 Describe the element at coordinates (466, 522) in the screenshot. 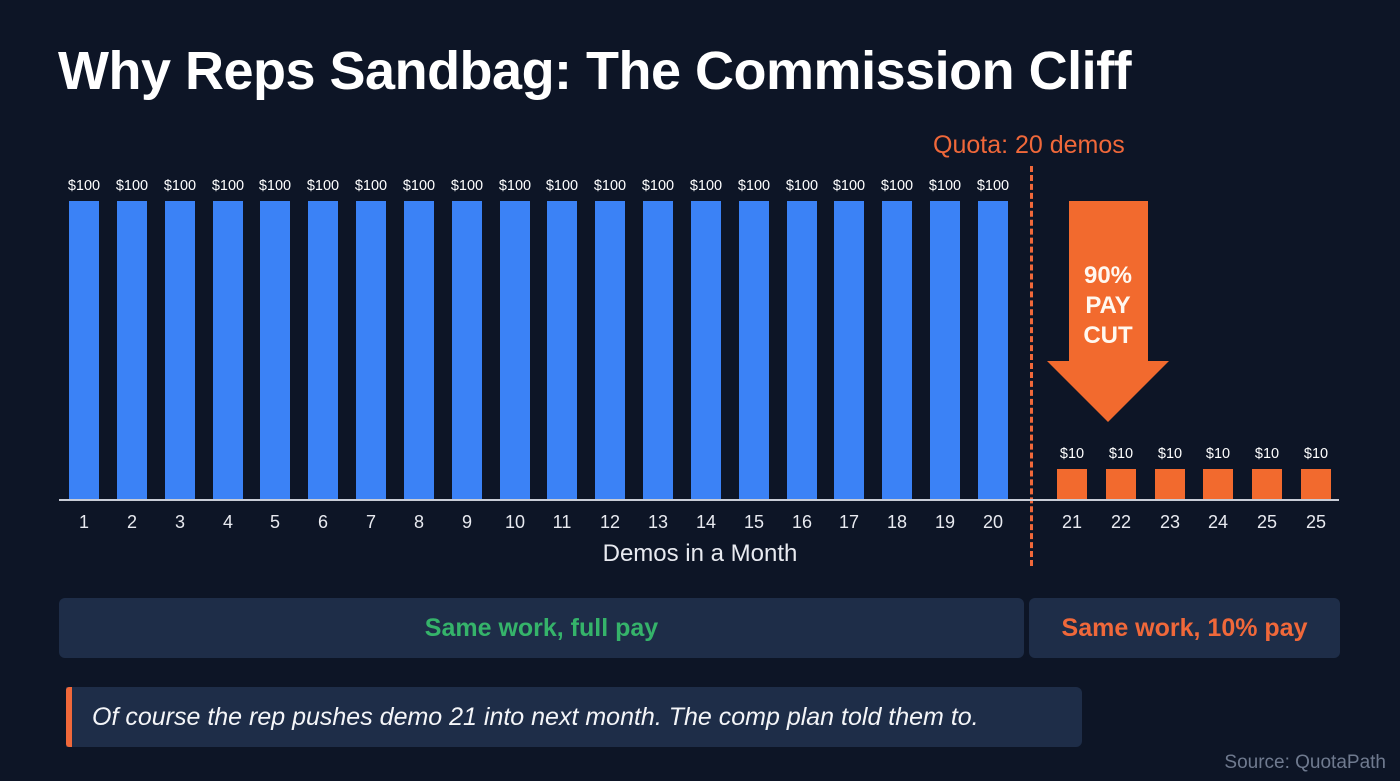

I see `x-tick-label: 9` at that location.